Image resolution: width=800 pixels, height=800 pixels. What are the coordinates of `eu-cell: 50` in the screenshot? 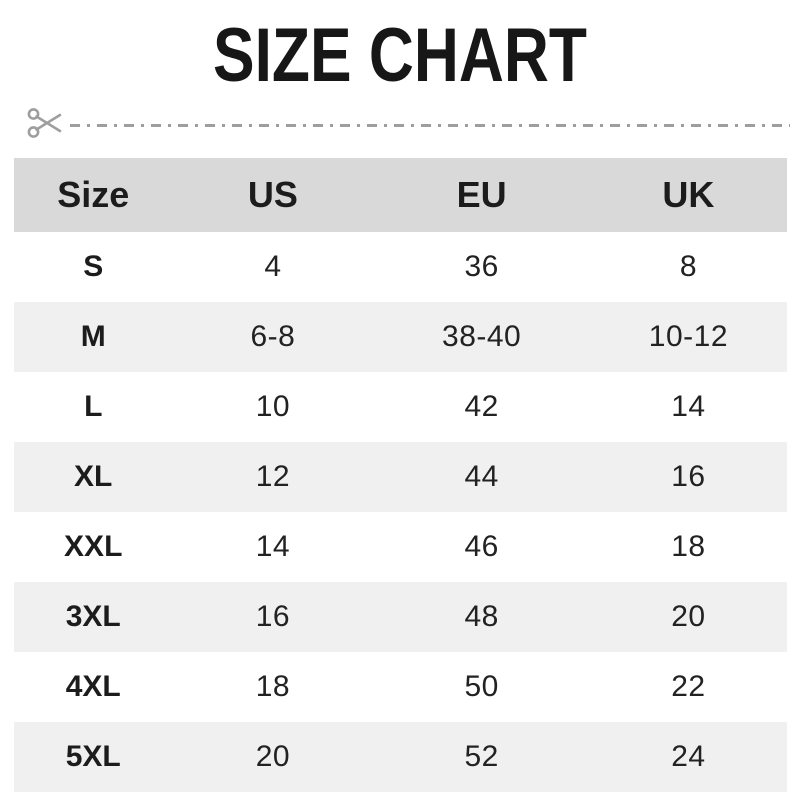 It's located at (481, 686).